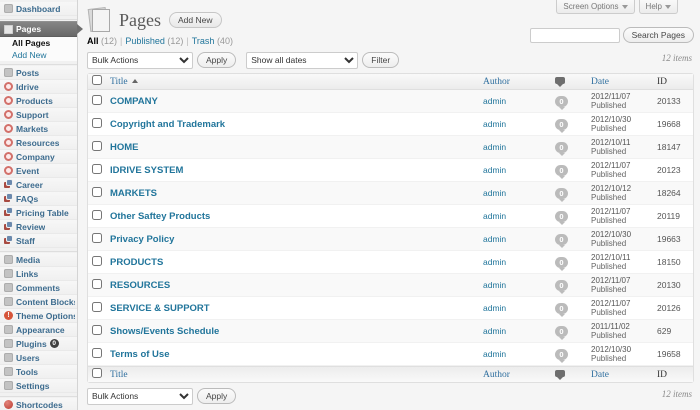 Image resolution: width=700 pixels, height=410 pixels. Describe the element at coordinates (381, 60) in the screenshot. I see `filter-button: Filter` at that location.